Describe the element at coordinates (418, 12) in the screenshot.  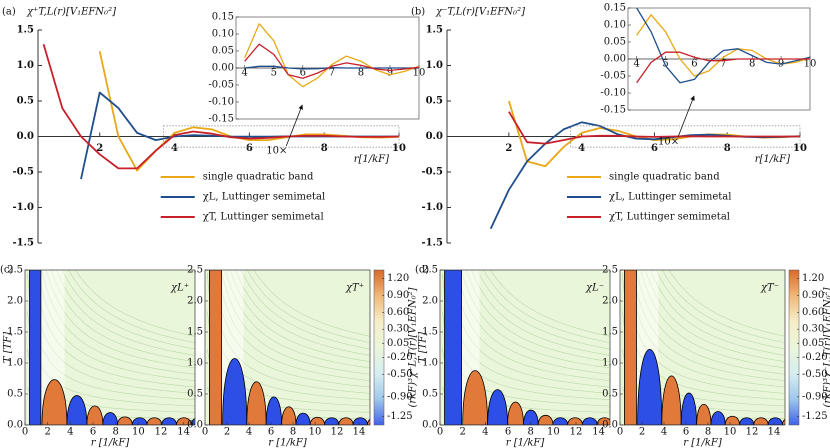
I see `panel-label: (b)` at that location.